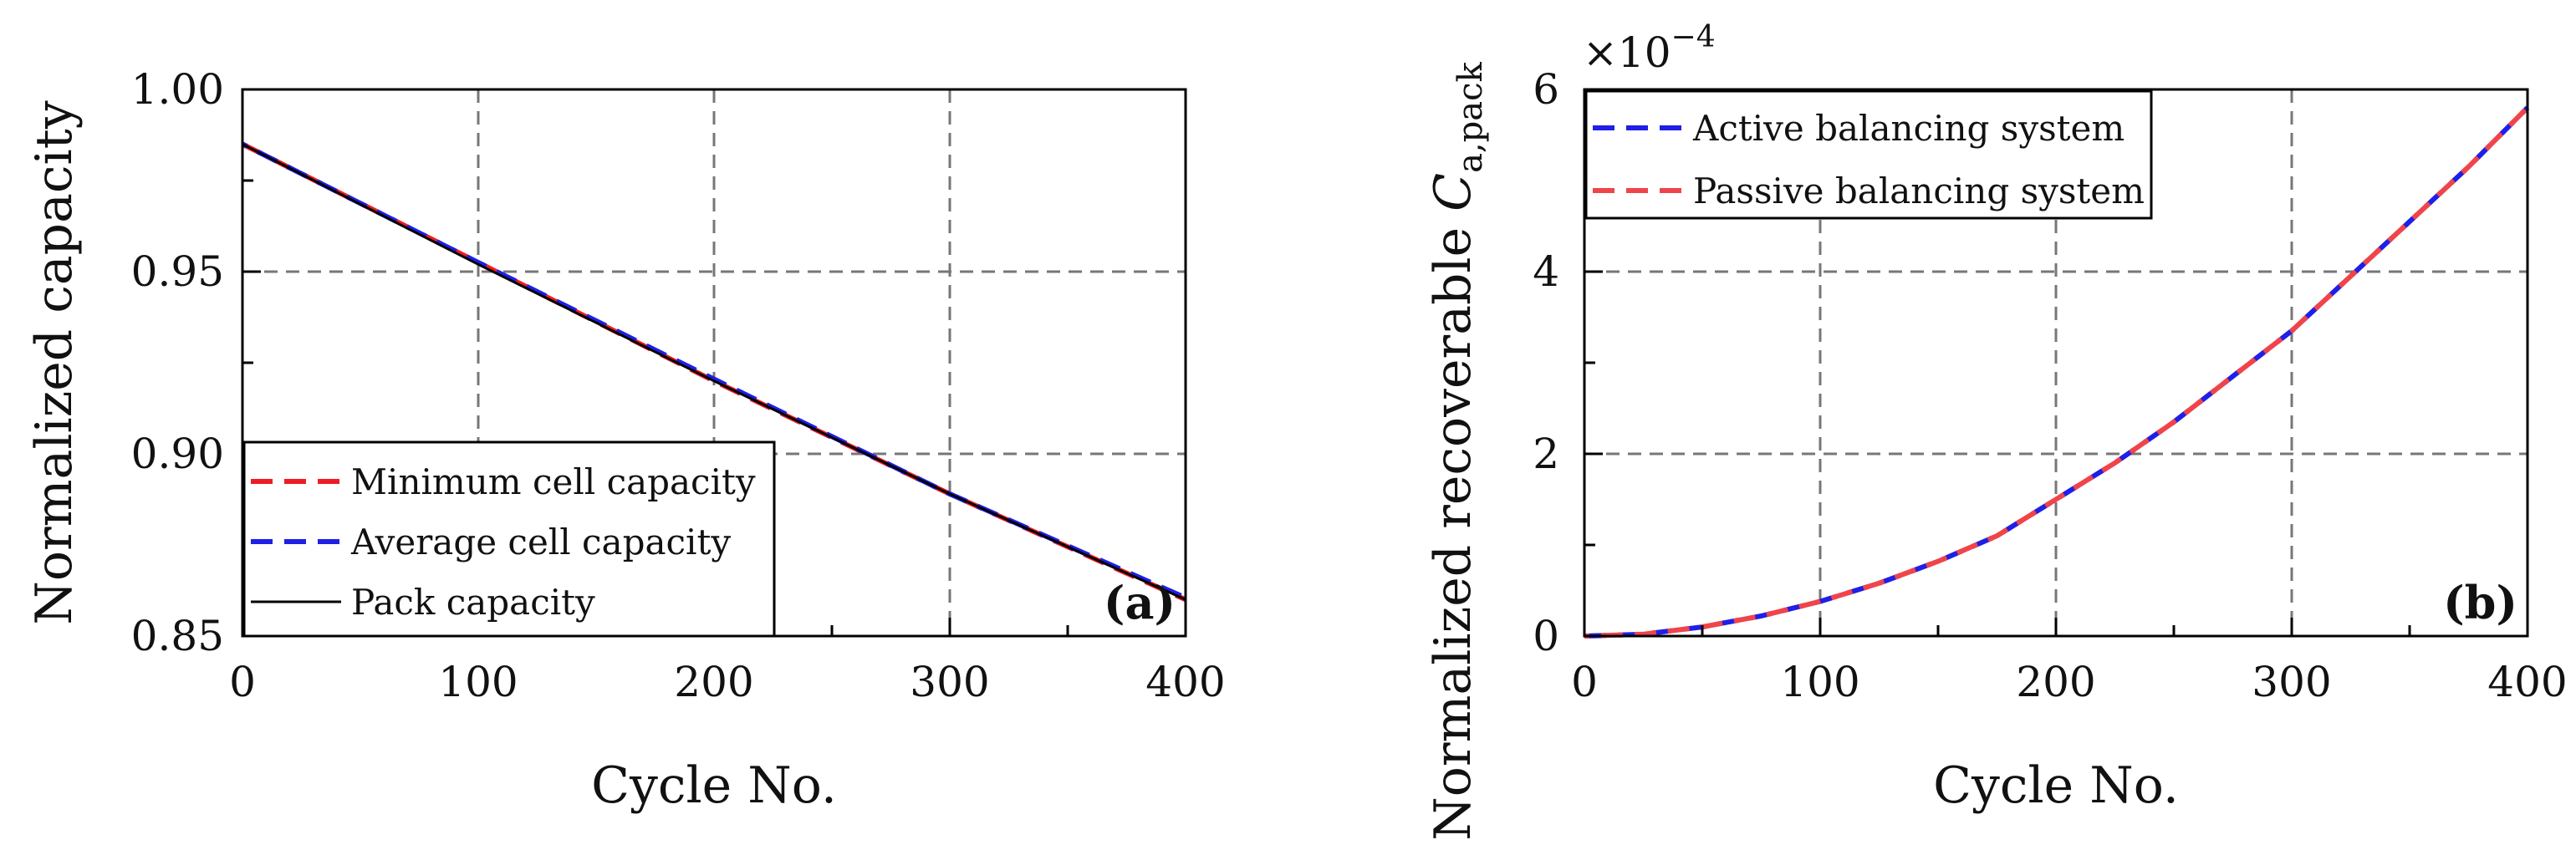 The image size is (2576, 845). What do you see at coordinates (1546, 90) in the screenshot?
I see `panel-b-ytick-label: 6` at bounding box center [1546, 90].